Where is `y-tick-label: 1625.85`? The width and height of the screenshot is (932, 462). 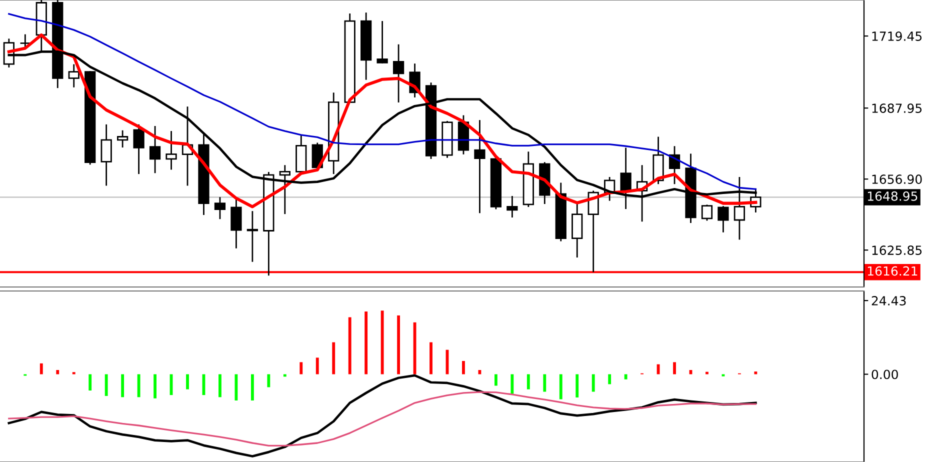 y-tick-label: 1625.85 is located at coordinates (897, 250).